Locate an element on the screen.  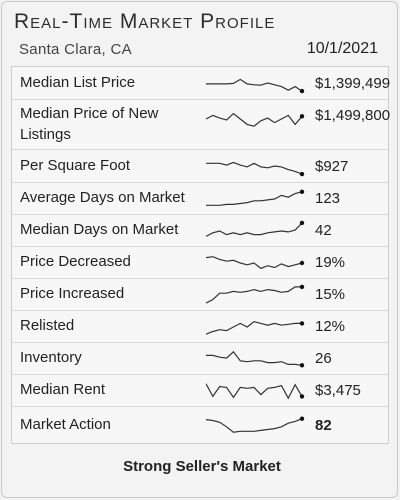
metric-label: Inventory is located at coordinates (51, 358).